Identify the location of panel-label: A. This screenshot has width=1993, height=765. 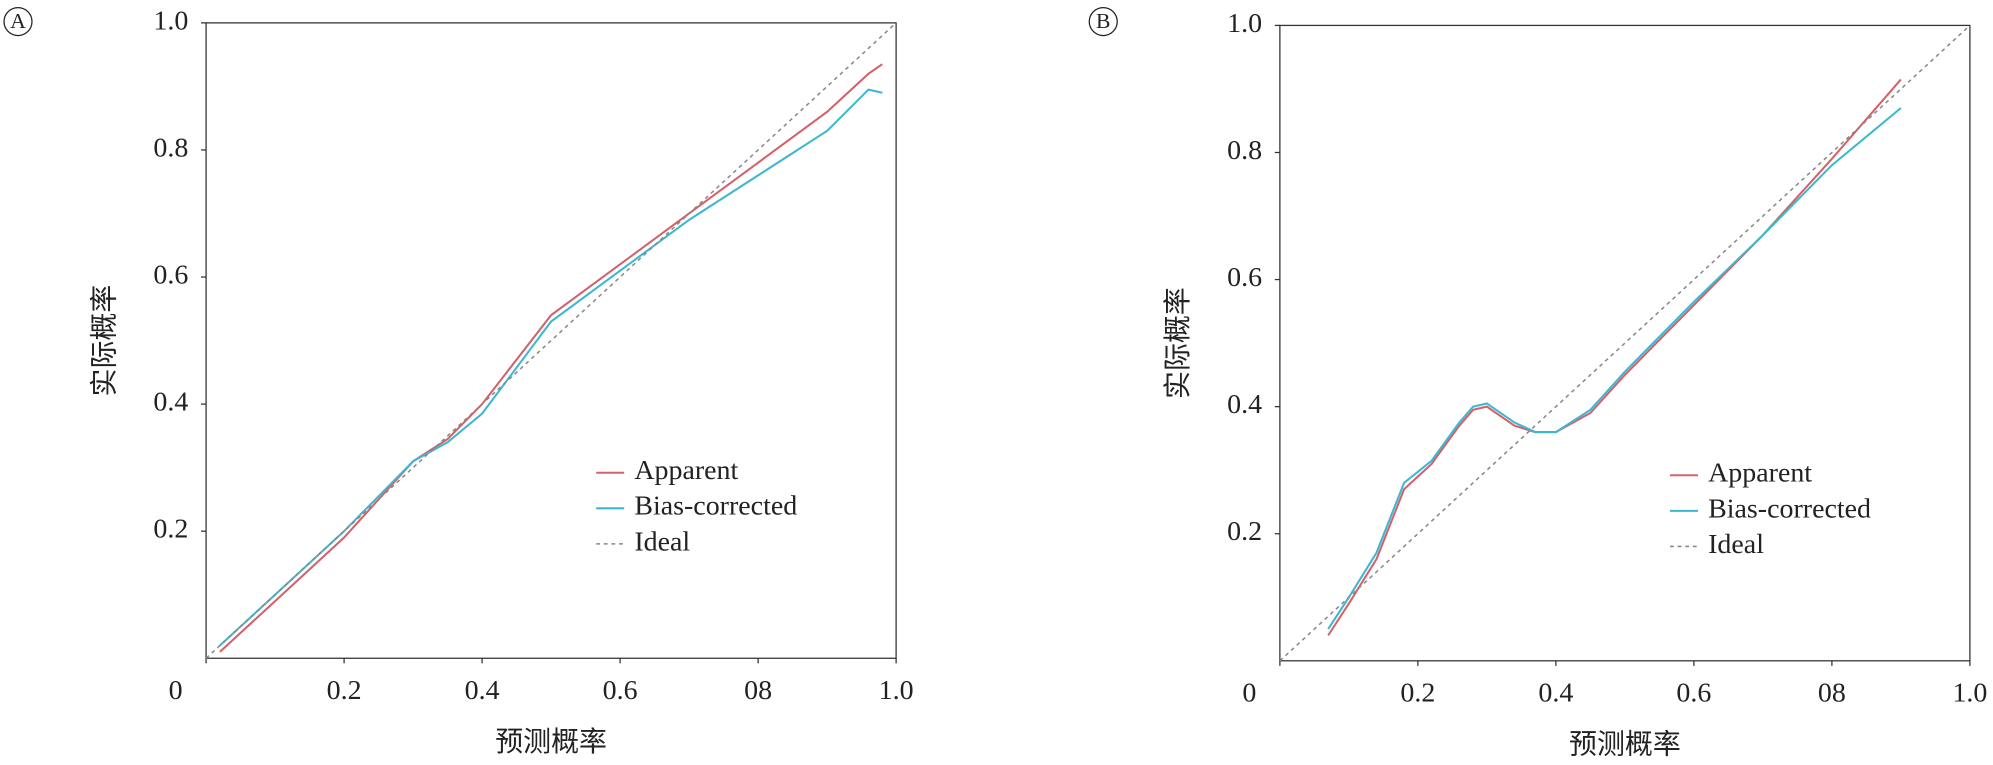
(18, 21).